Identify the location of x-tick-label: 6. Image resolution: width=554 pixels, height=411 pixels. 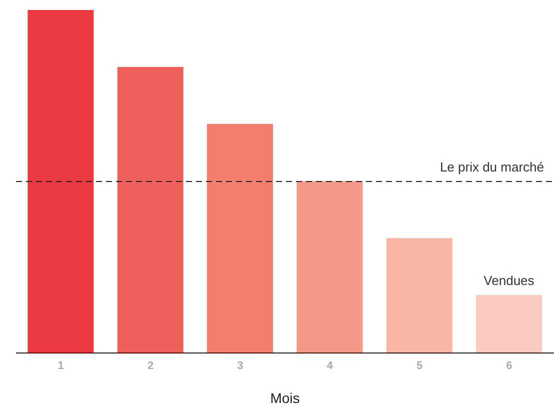
(509, 366).